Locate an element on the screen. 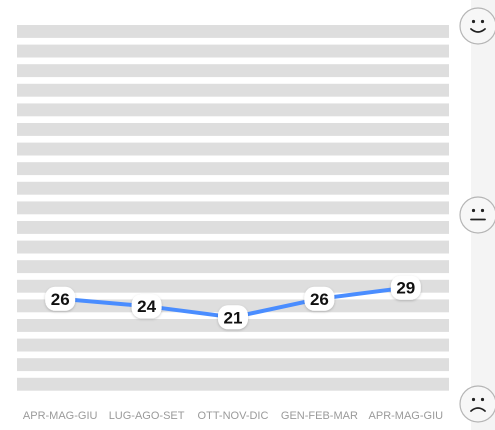  data-label-text: 29 is located at coordinates (405, 288).